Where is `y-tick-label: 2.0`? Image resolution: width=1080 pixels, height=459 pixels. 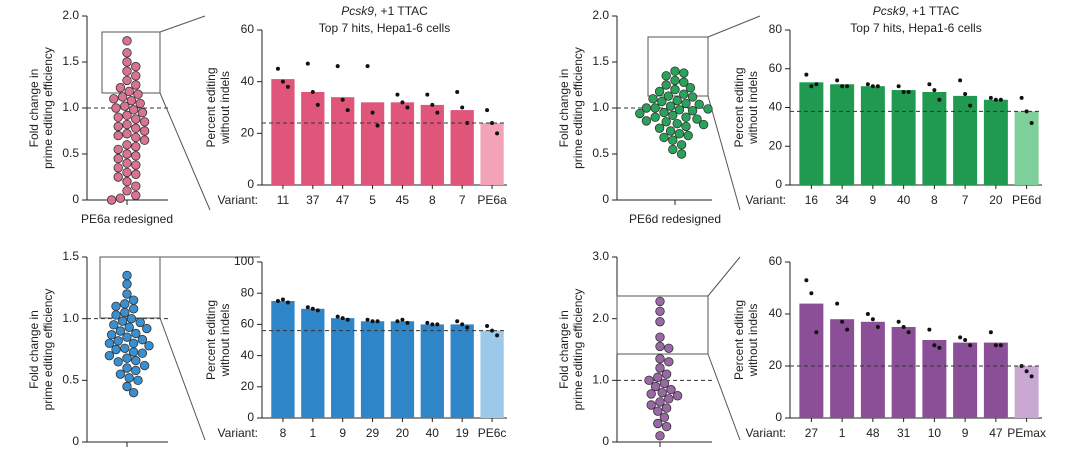
y-tick-label: 2.0 is located at coordinates (600, 318).